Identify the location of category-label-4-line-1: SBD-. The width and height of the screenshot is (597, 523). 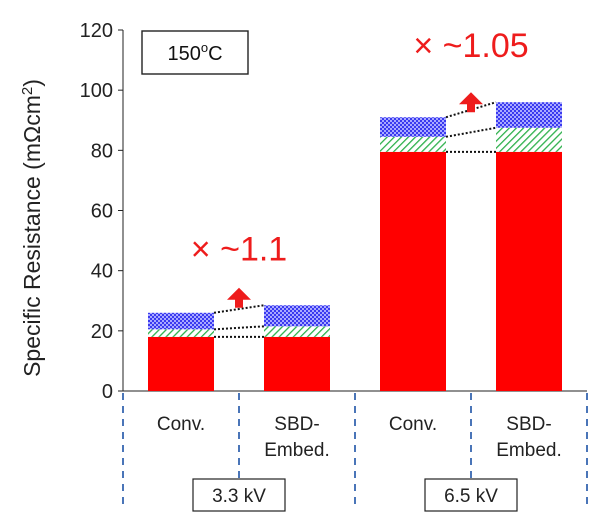
(528, 424).